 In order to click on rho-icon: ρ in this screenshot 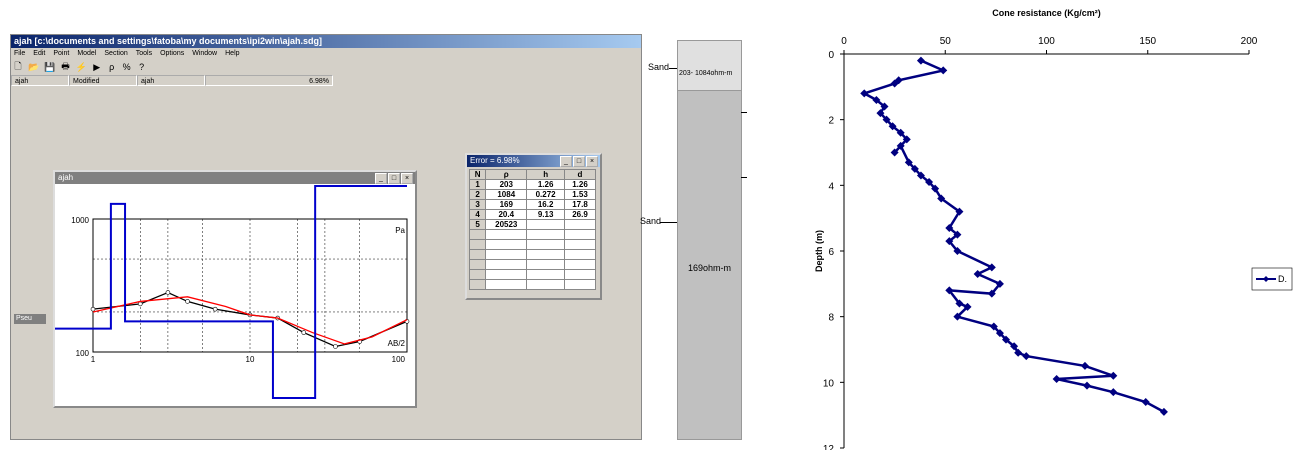, I will do `click(112, 67)`.